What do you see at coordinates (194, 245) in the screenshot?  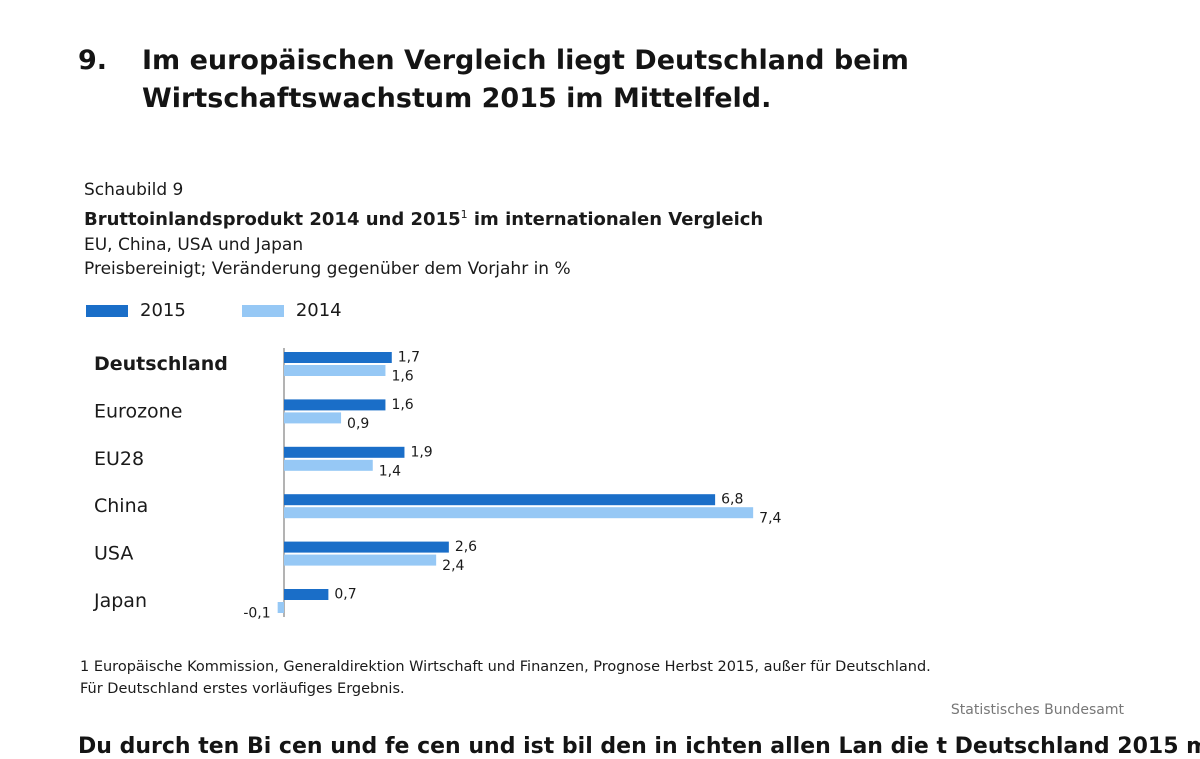 I see `chart-subtitle-regions: EU, China, USA und Japan` at bounding box center [194, 245].